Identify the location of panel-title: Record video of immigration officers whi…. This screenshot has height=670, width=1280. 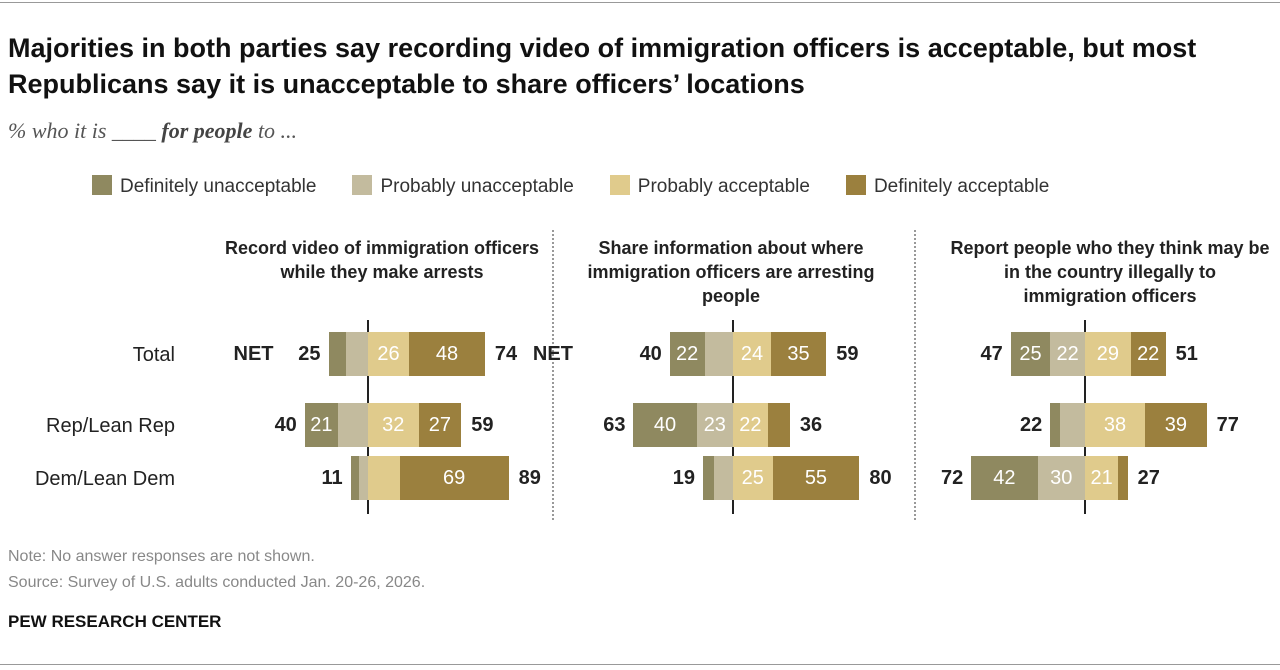
(382, 260).